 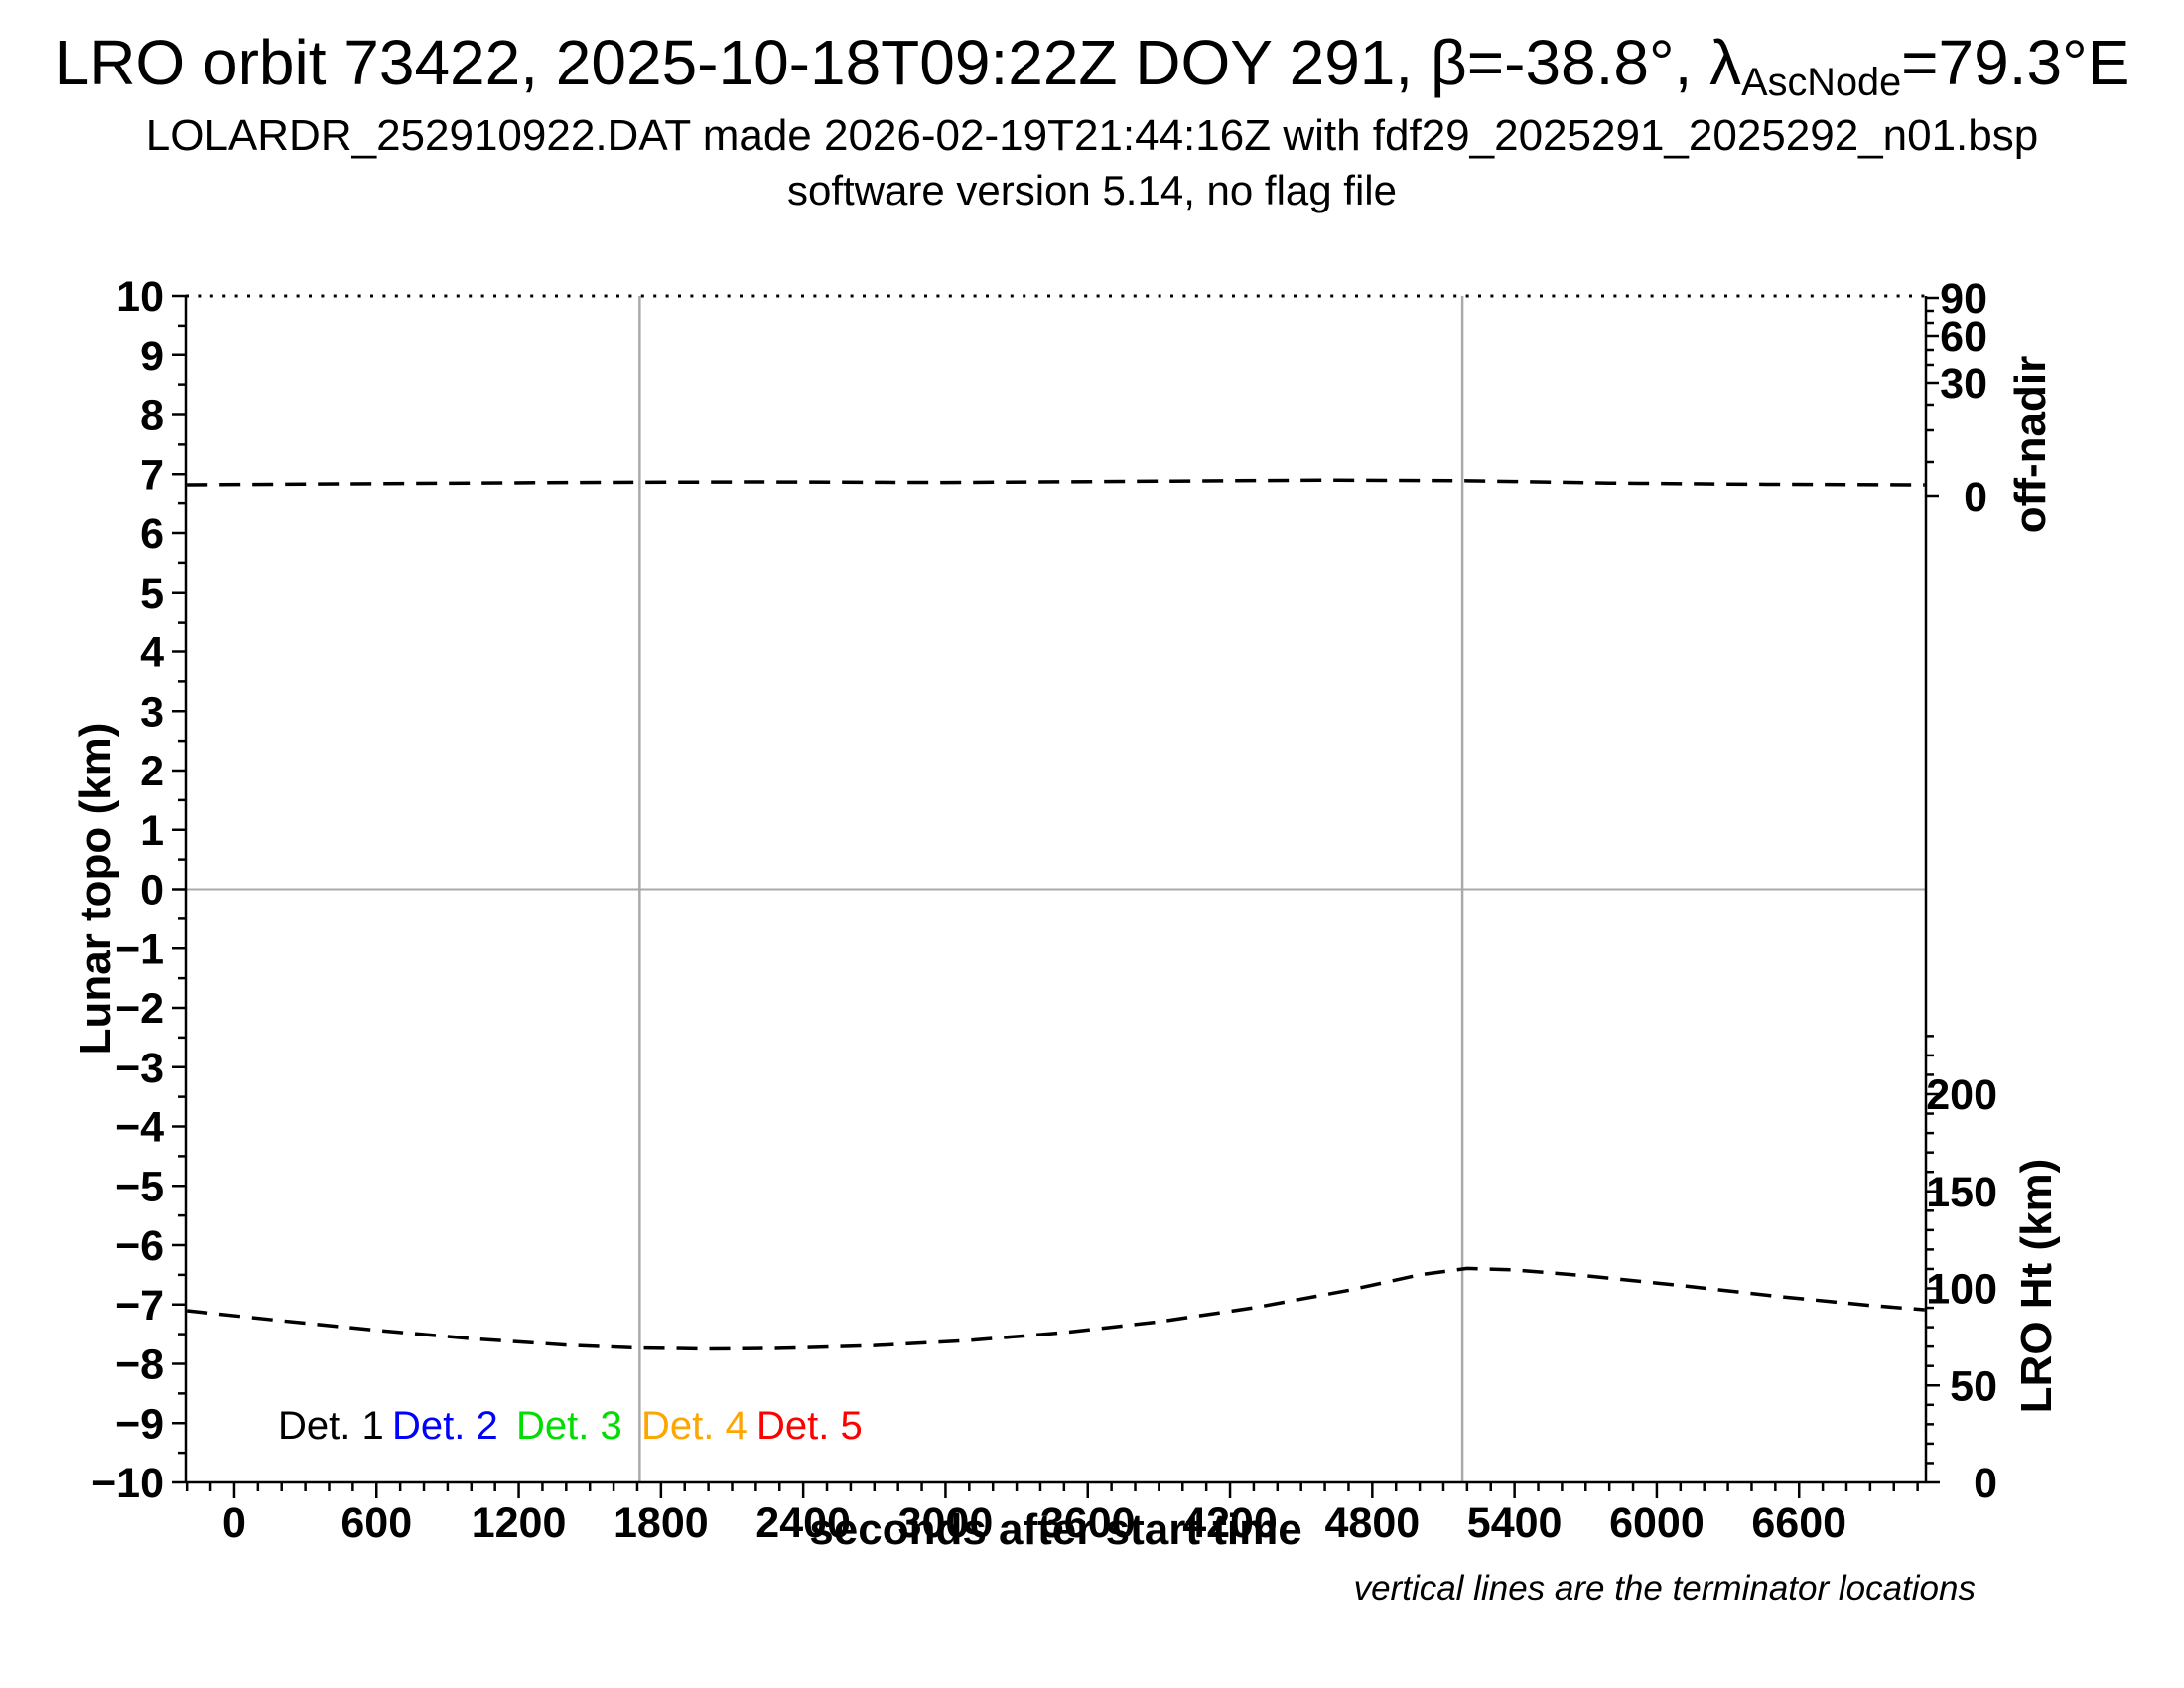 I want to click on title-suffix: =79.3°E, so click(x=2015, y=62).